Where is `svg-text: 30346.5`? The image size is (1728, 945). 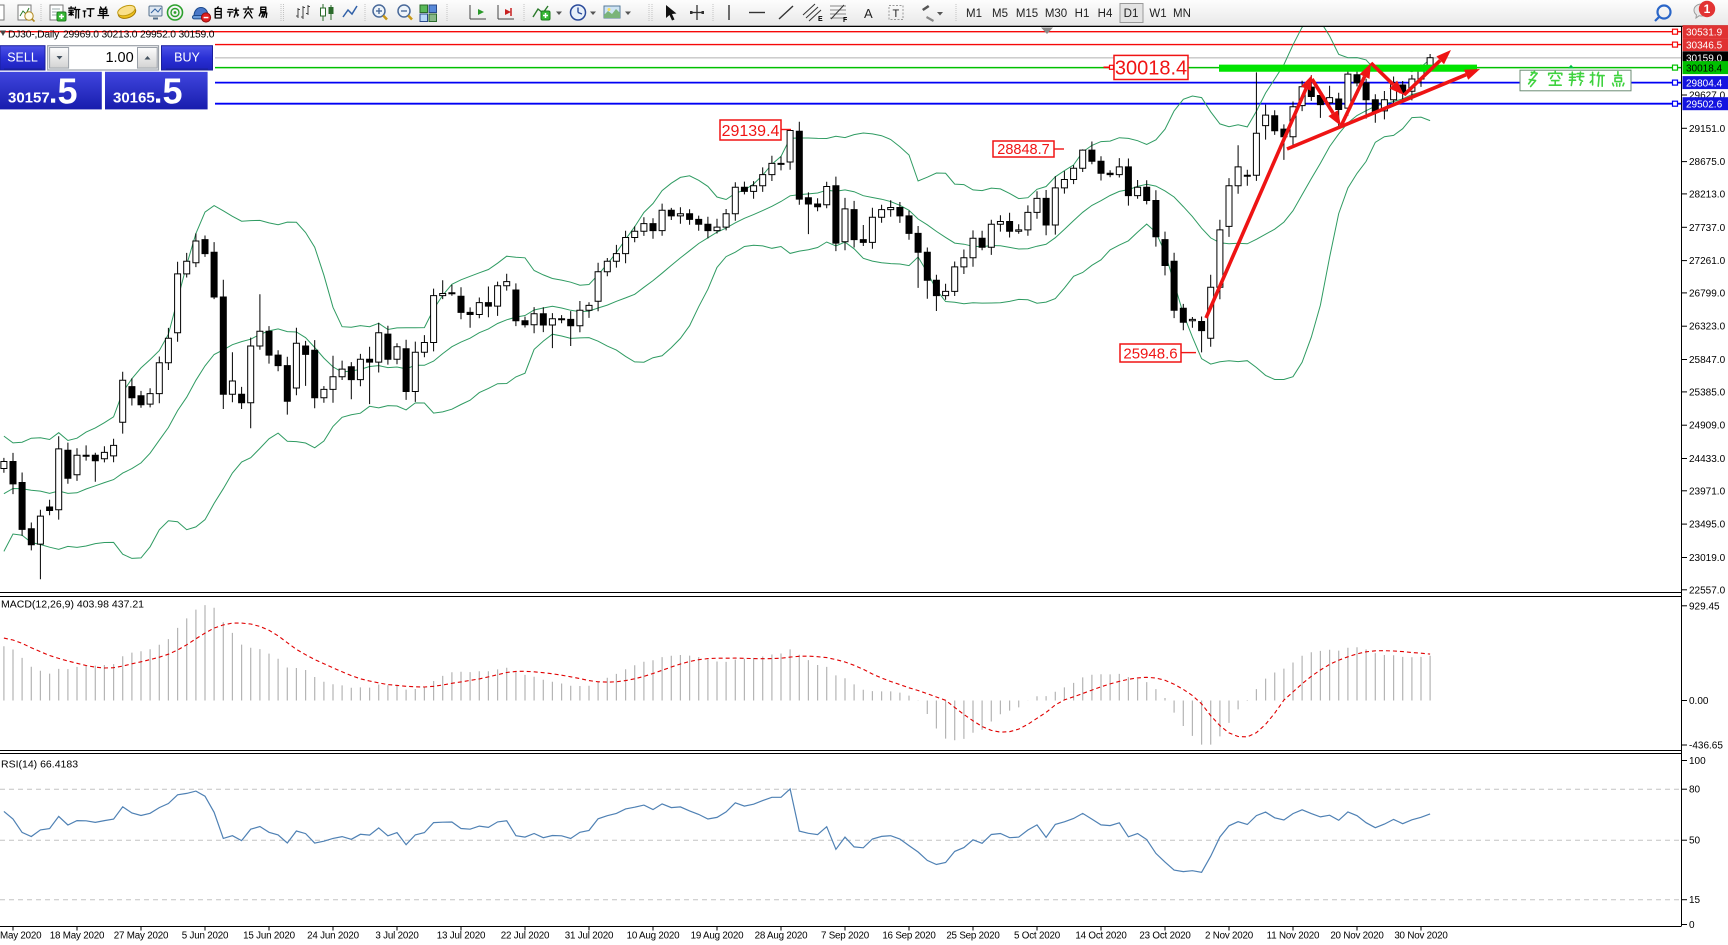 svg-text: 30346.5 is located at coordinates (1704, 45).